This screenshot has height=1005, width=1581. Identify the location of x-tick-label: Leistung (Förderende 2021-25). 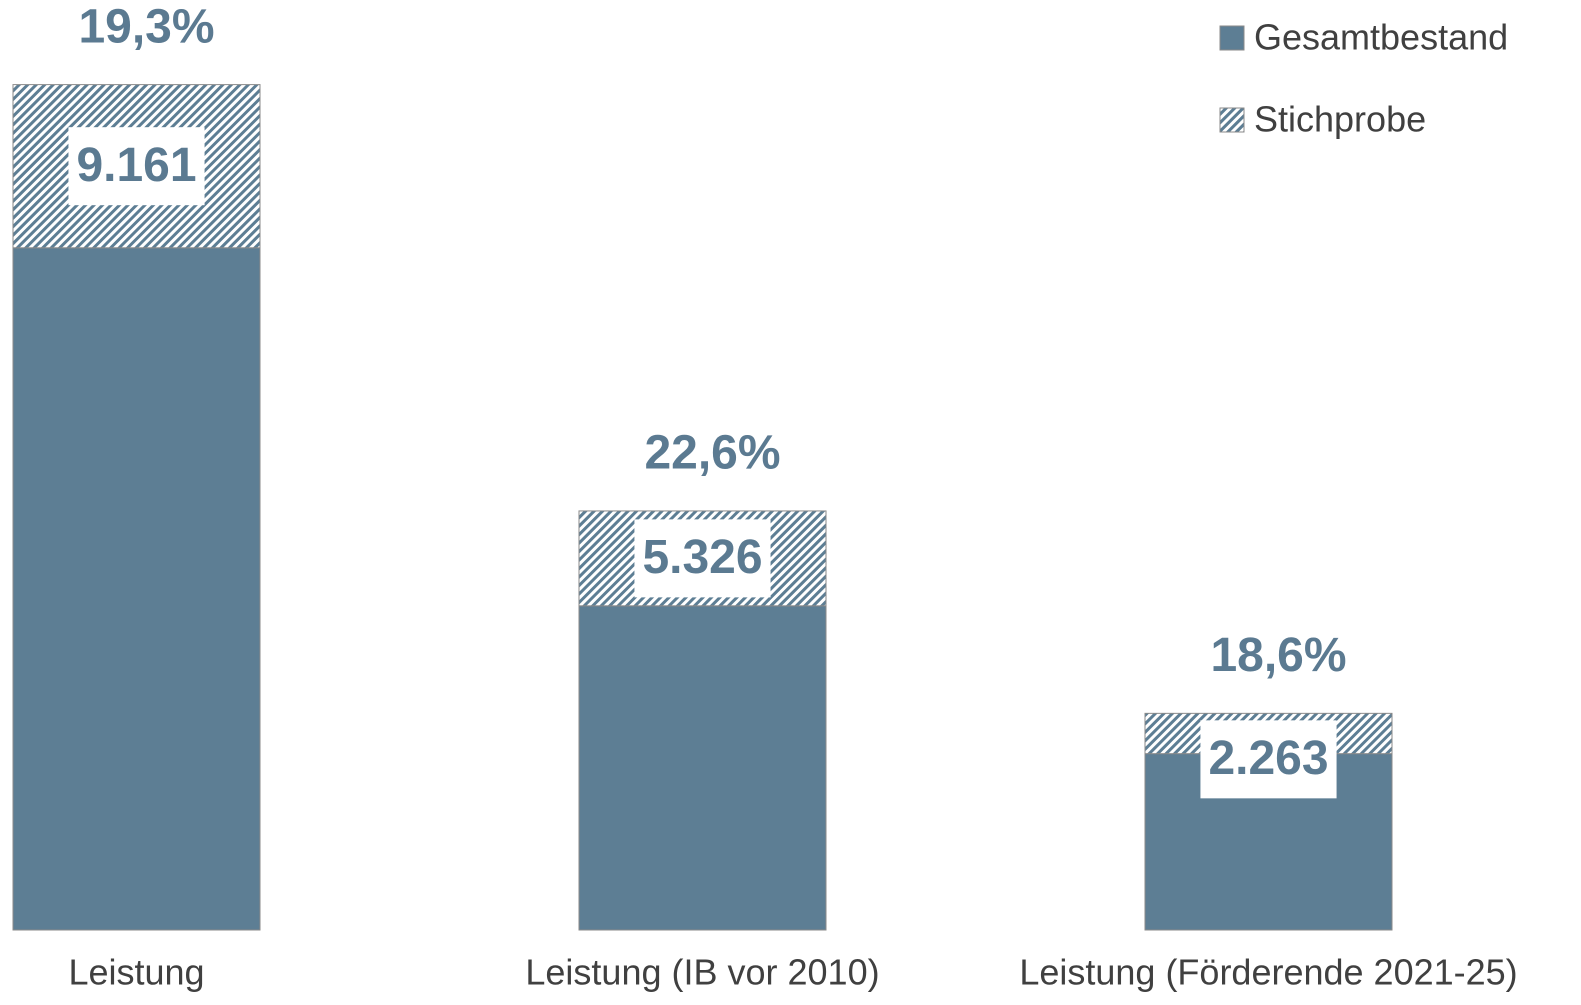
(1268, 972).